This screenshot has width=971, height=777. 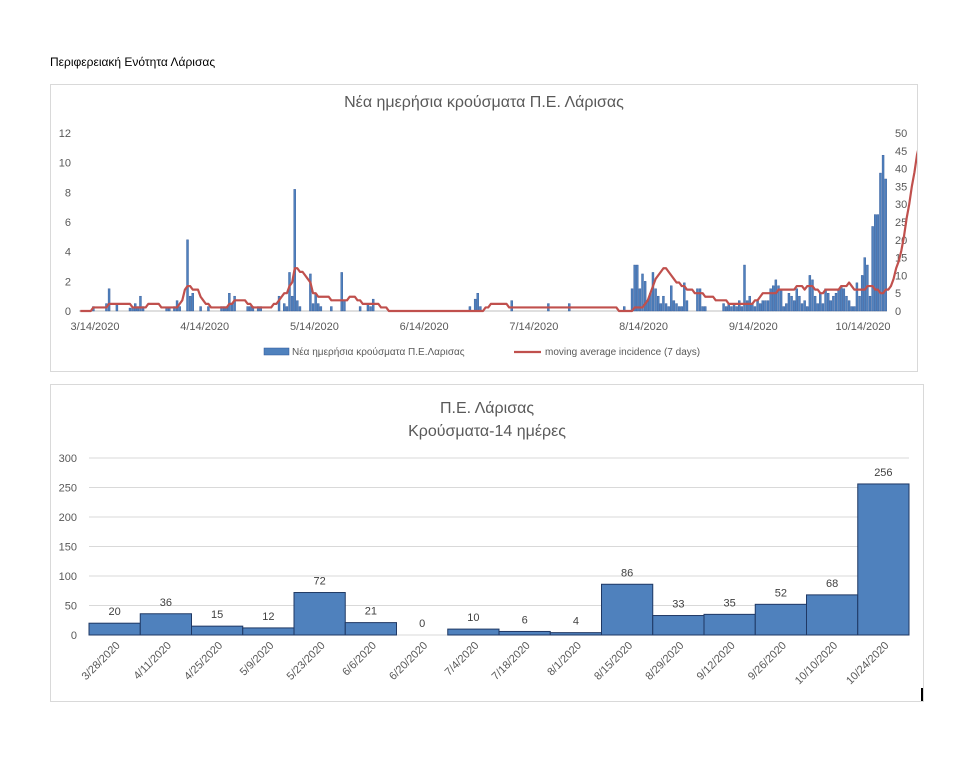 What do you see at coordinates (166, 603) in the screenshot?
I see `data-label: 36` at bounding box center [166, 603].